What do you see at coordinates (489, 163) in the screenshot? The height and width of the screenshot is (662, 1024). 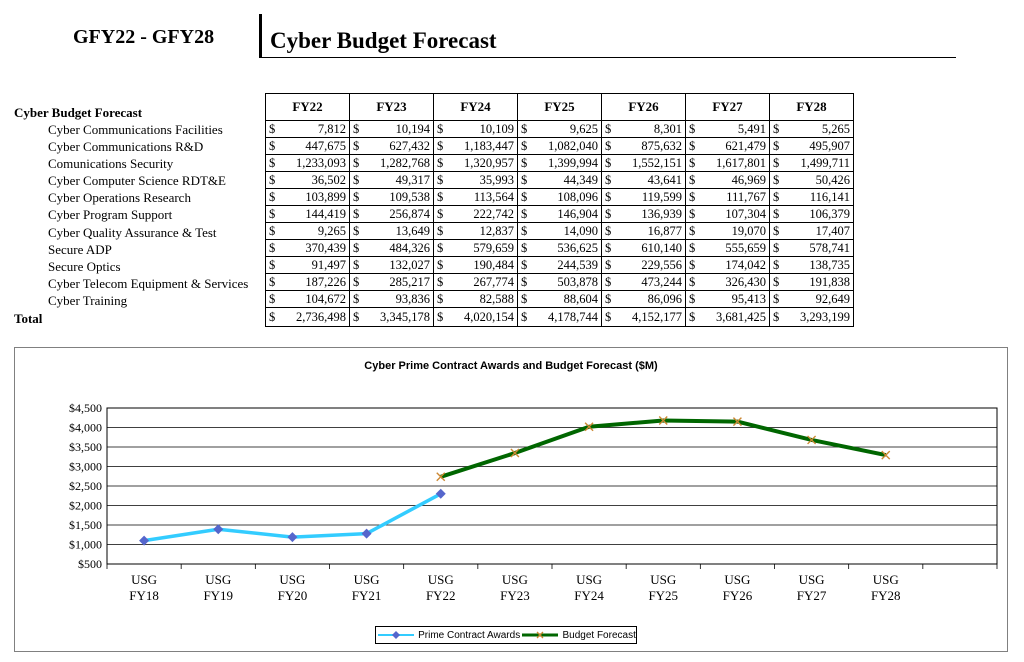 I see `cell-value: 1,320,957` at bounding box center [489, 163].